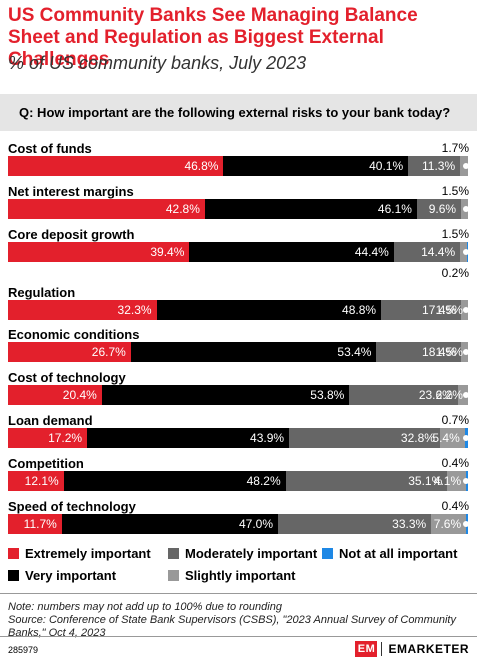 This screenshot has height=662, width=477. Describe the element at coordinates (263, 481) in the screenshot. I see `data-label: 48.2%` at that location.